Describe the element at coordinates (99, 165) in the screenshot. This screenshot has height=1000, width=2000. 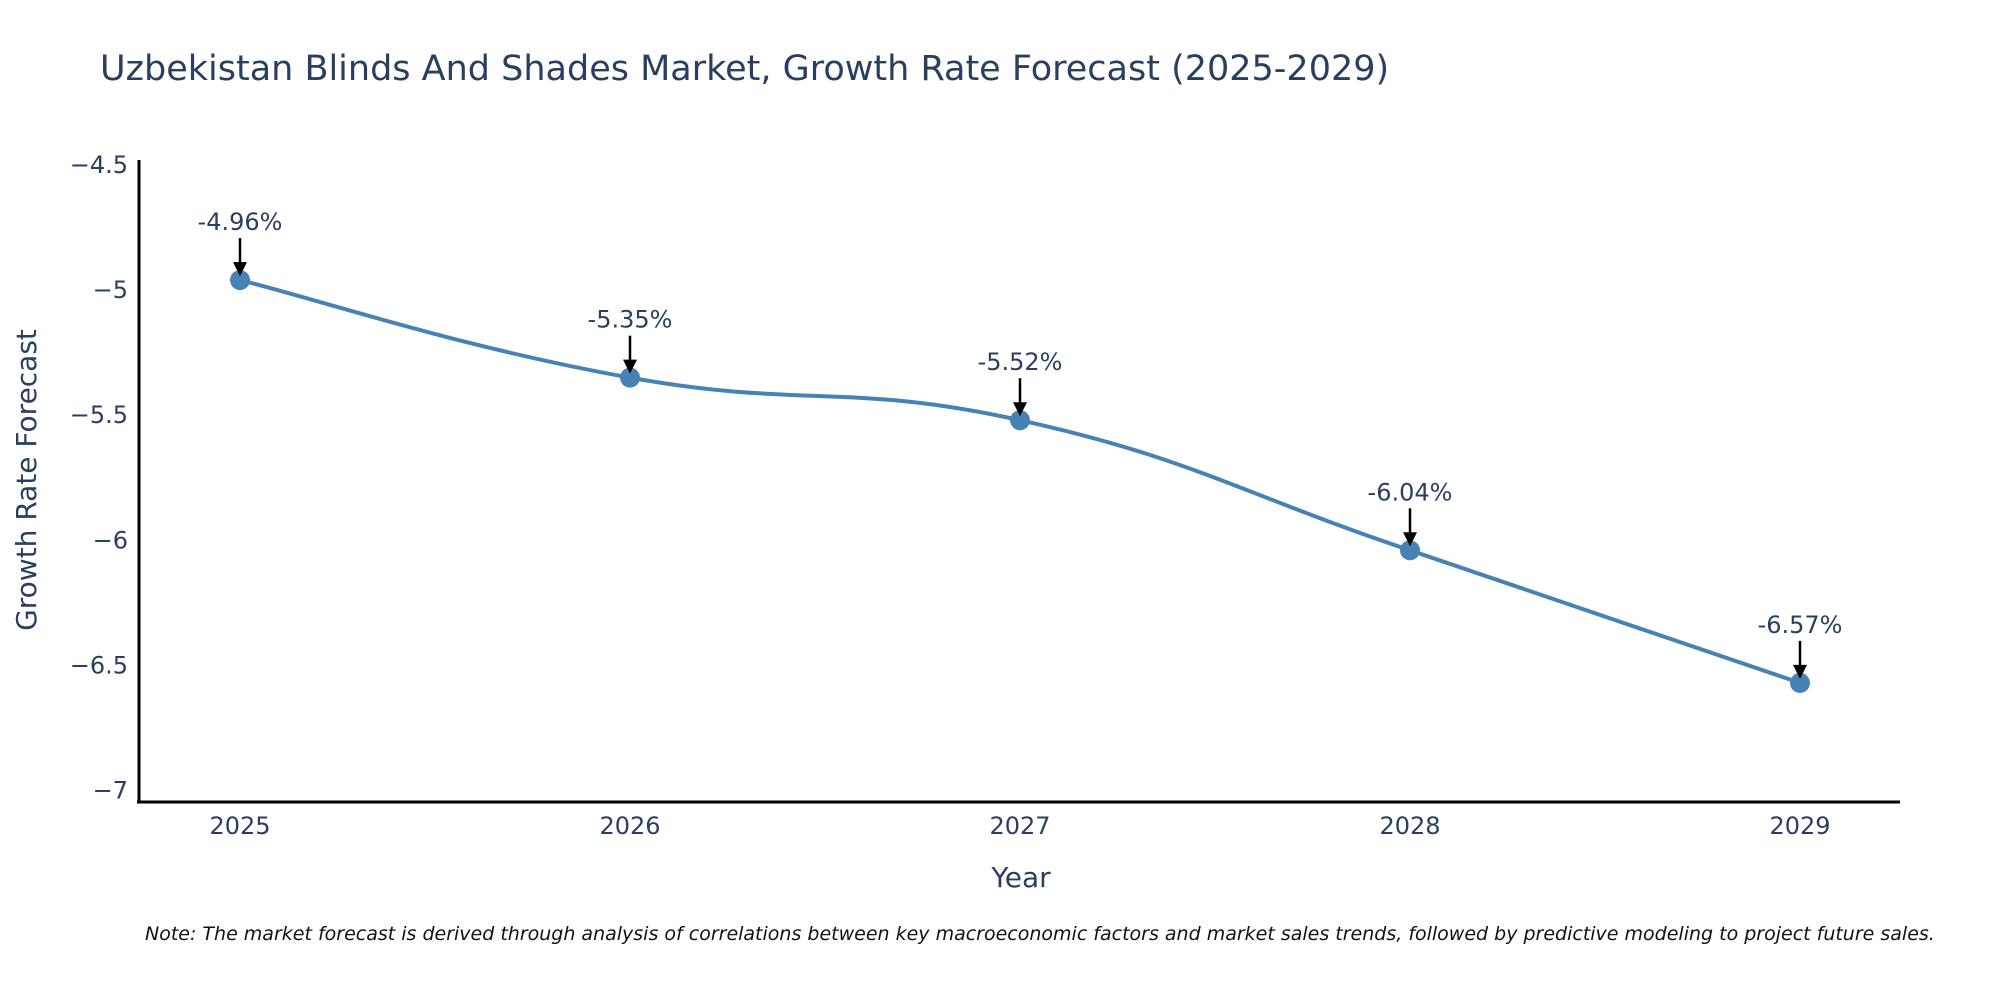
I see `y-tick-label: −4.5` at that location.